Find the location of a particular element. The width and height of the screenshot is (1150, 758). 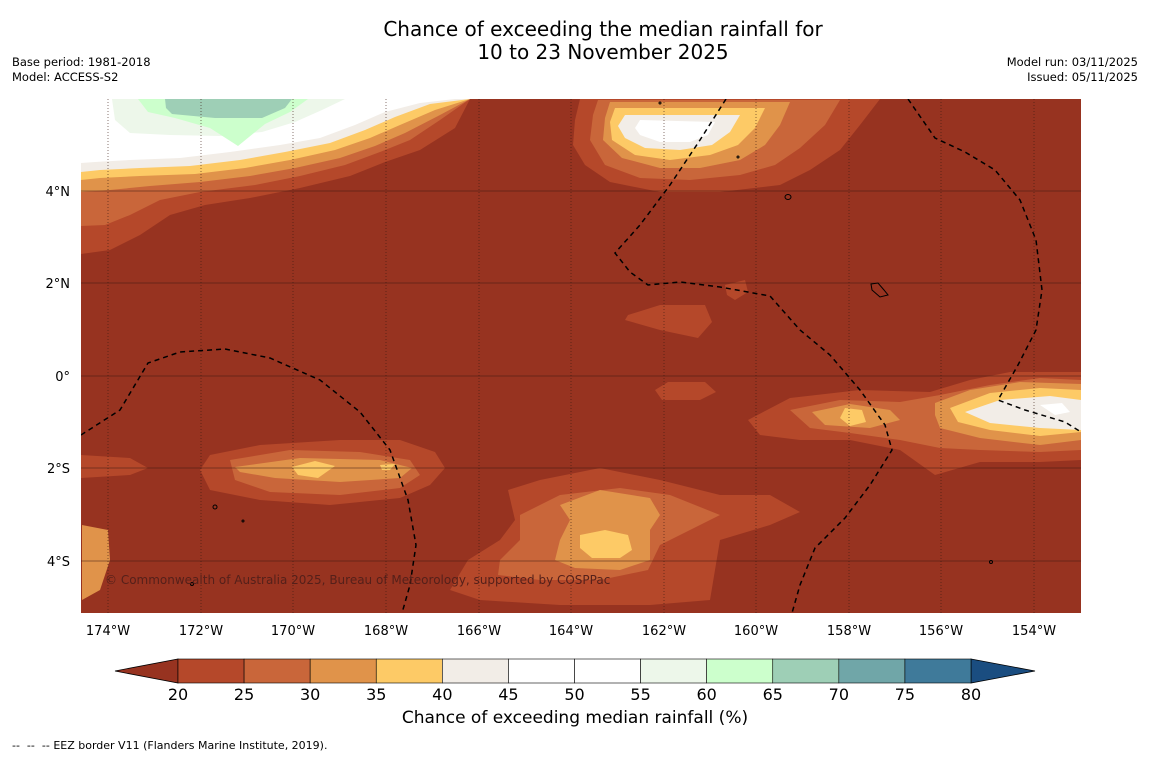

lon-label: 164°W is located at coordinates (571, 631).